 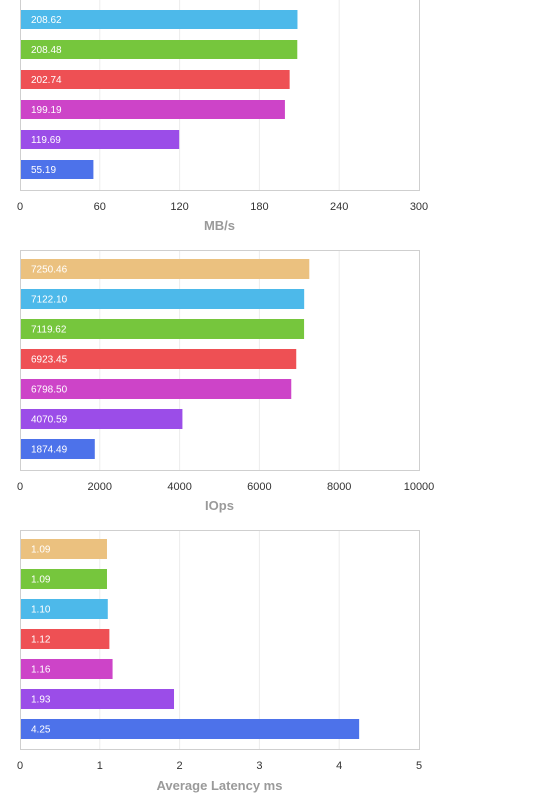 What do you see at coordinates (46, 140) in the screenshot?
I see `chart-1-data-label: 119.69` at bounding box center [46, 140].